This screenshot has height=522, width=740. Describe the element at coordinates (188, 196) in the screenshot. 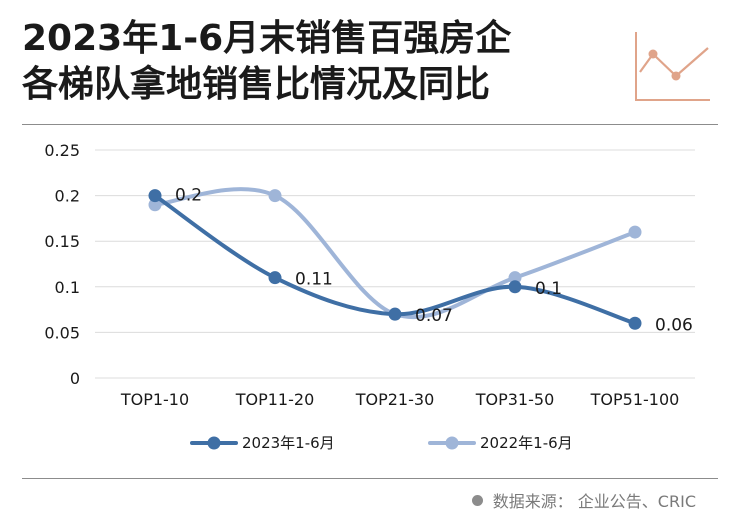

I see `data-label: 0.2` at that location.